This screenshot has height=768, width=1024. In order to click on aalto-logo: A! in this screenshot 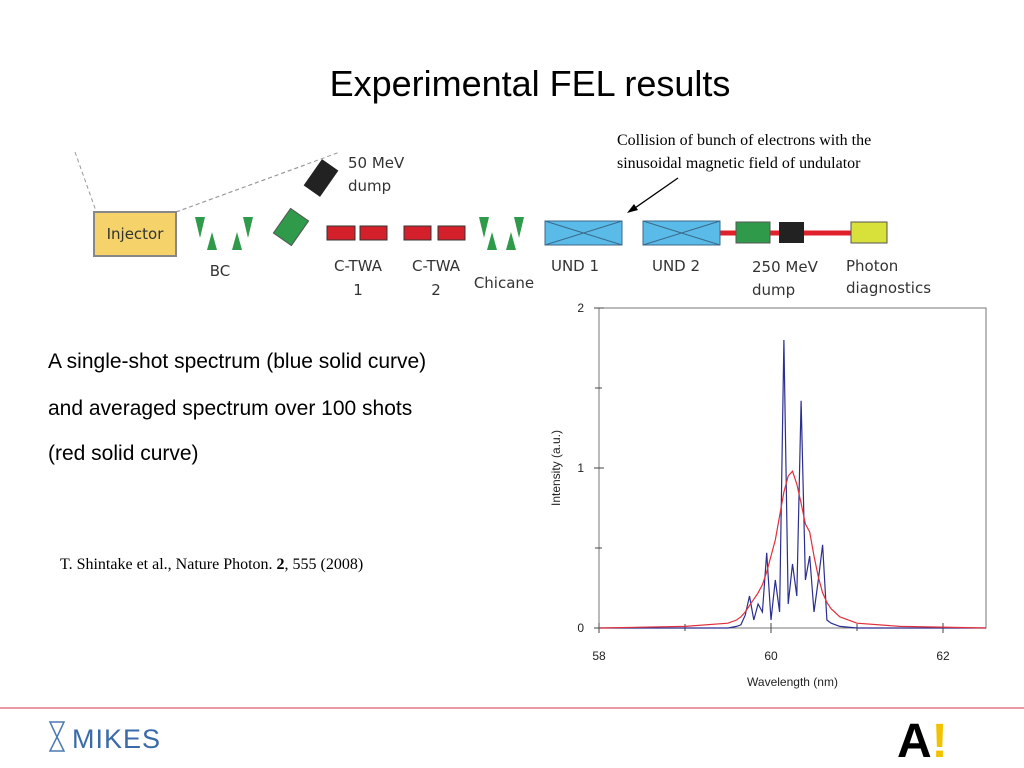, I will do `click(922, 741)`.